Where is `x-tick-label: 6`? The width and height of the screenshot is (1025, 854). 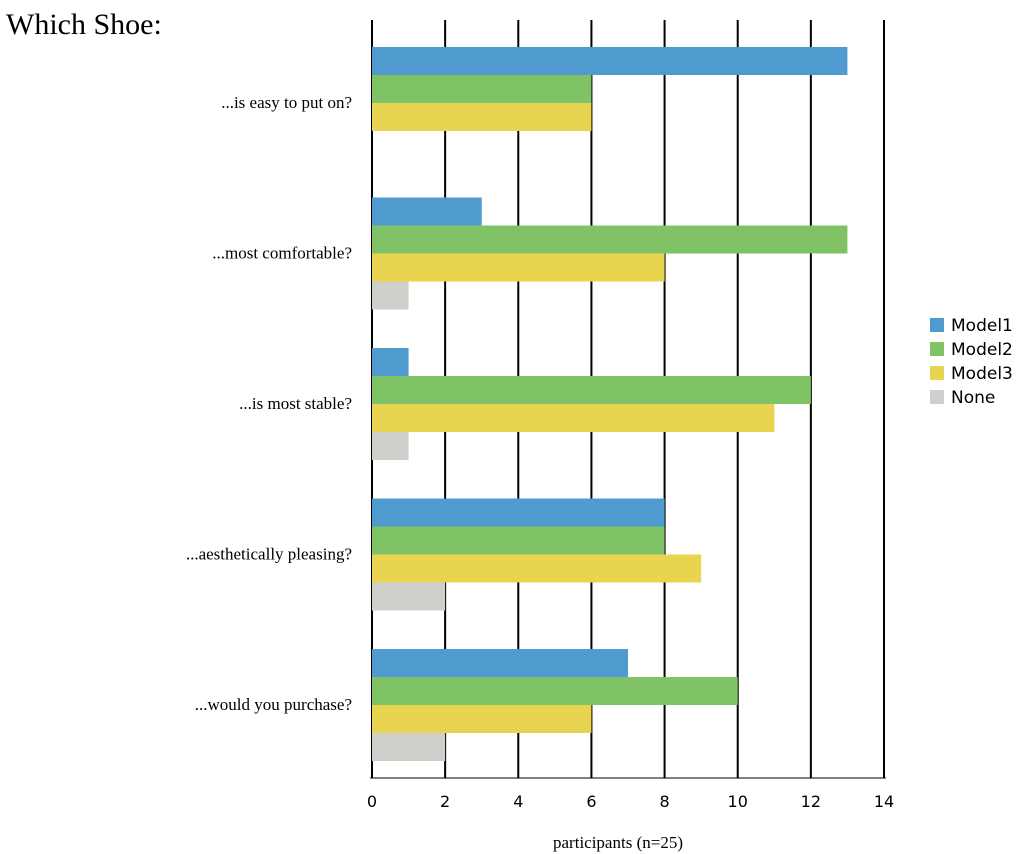
x-tick-label: 6 is located at coordinates (591, 801).